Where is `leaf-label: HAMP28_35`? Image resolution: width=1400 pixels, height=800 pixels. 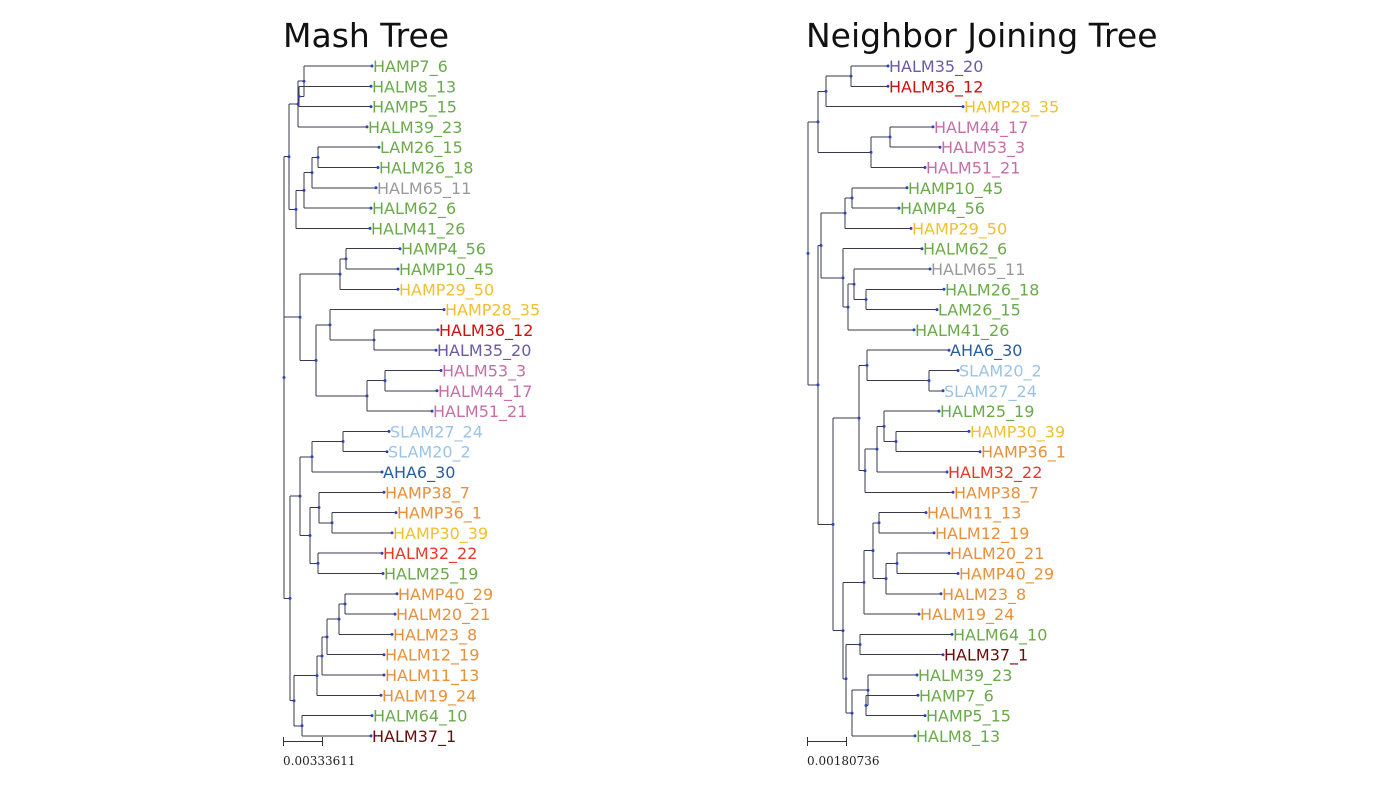
leaf-label: HAMP28_35 is located at coordinates (492, 311).